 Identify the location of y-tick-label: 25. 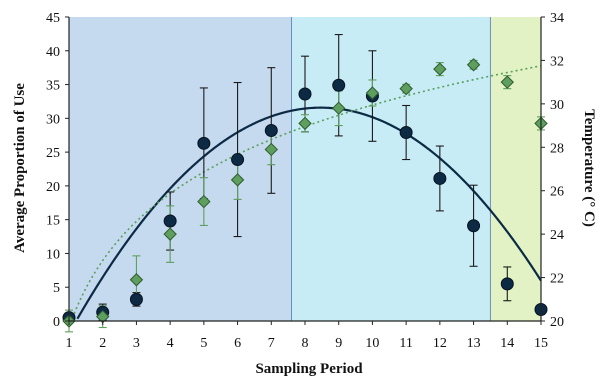
(53, 153).